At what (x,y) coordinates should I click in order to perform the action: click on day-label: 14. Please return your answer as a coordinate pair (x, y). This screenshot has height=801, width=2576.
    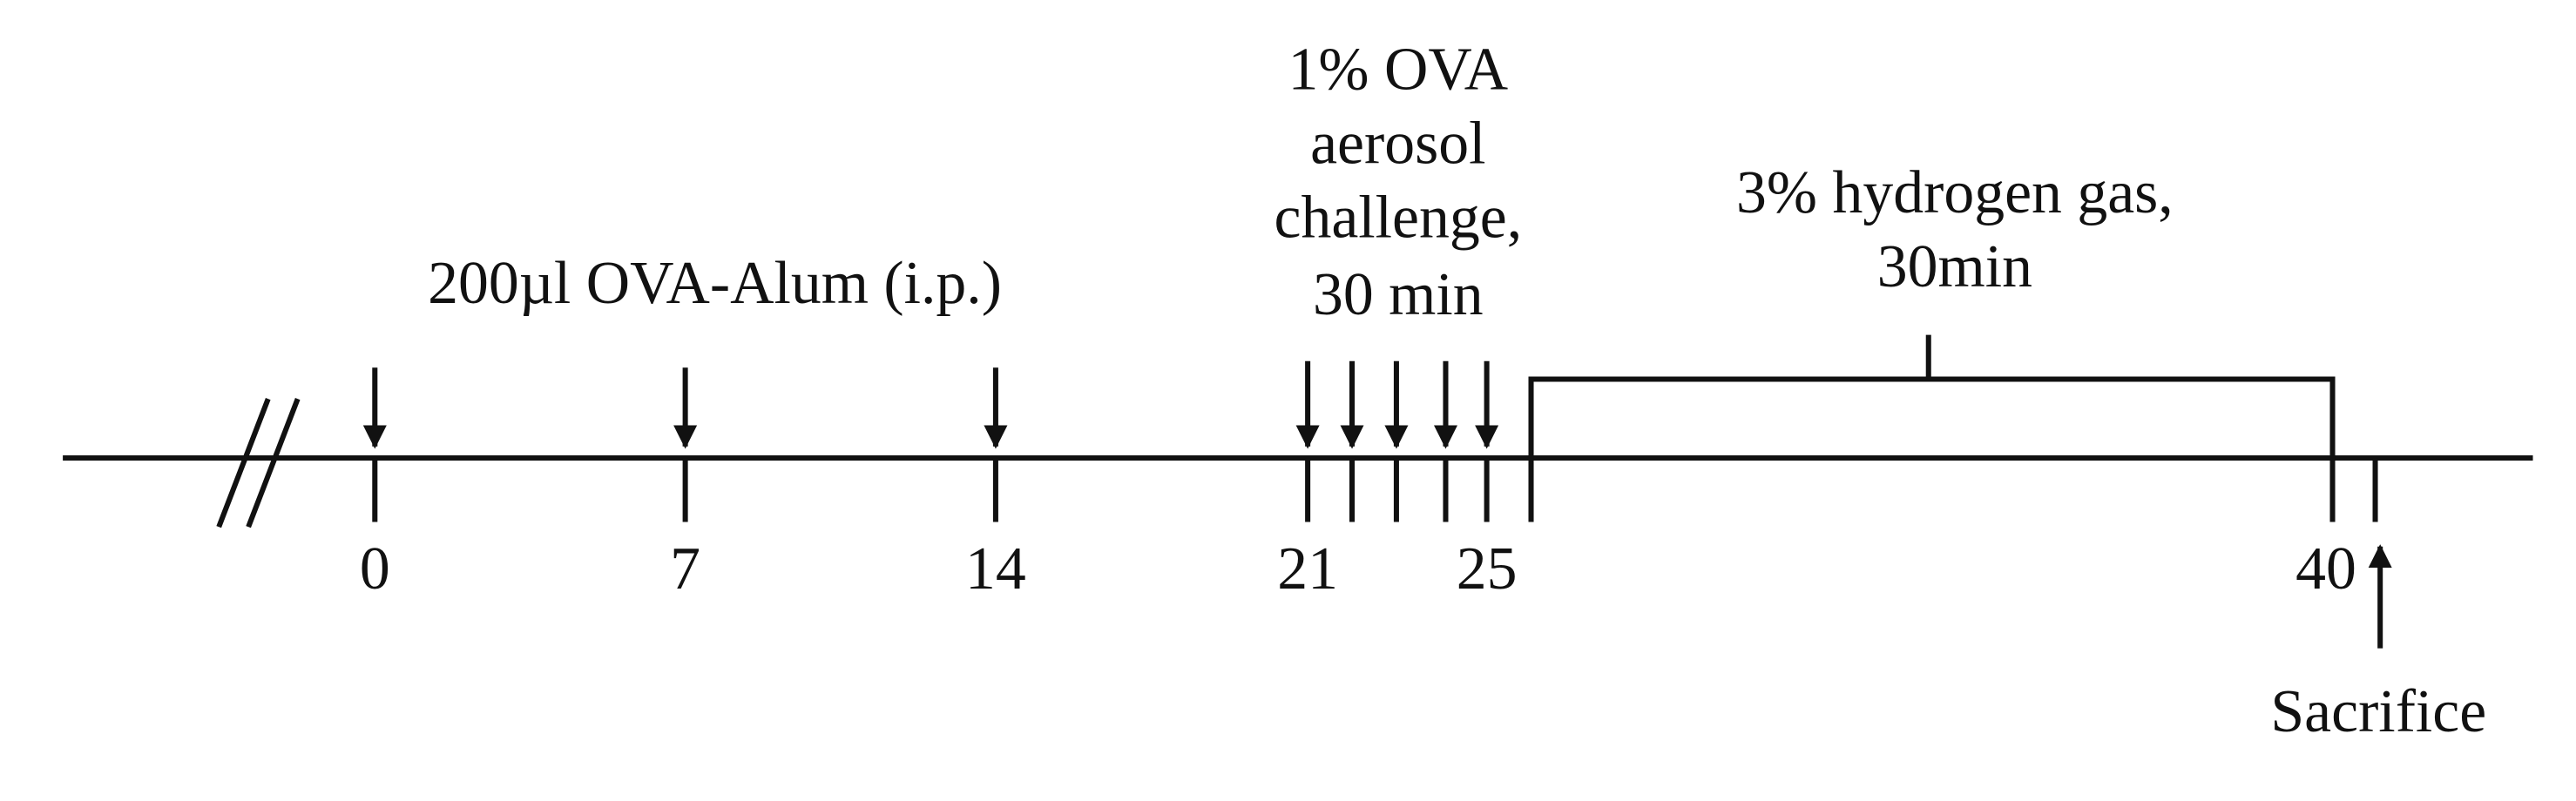
    Looking at the image, I should click on (995, 568).